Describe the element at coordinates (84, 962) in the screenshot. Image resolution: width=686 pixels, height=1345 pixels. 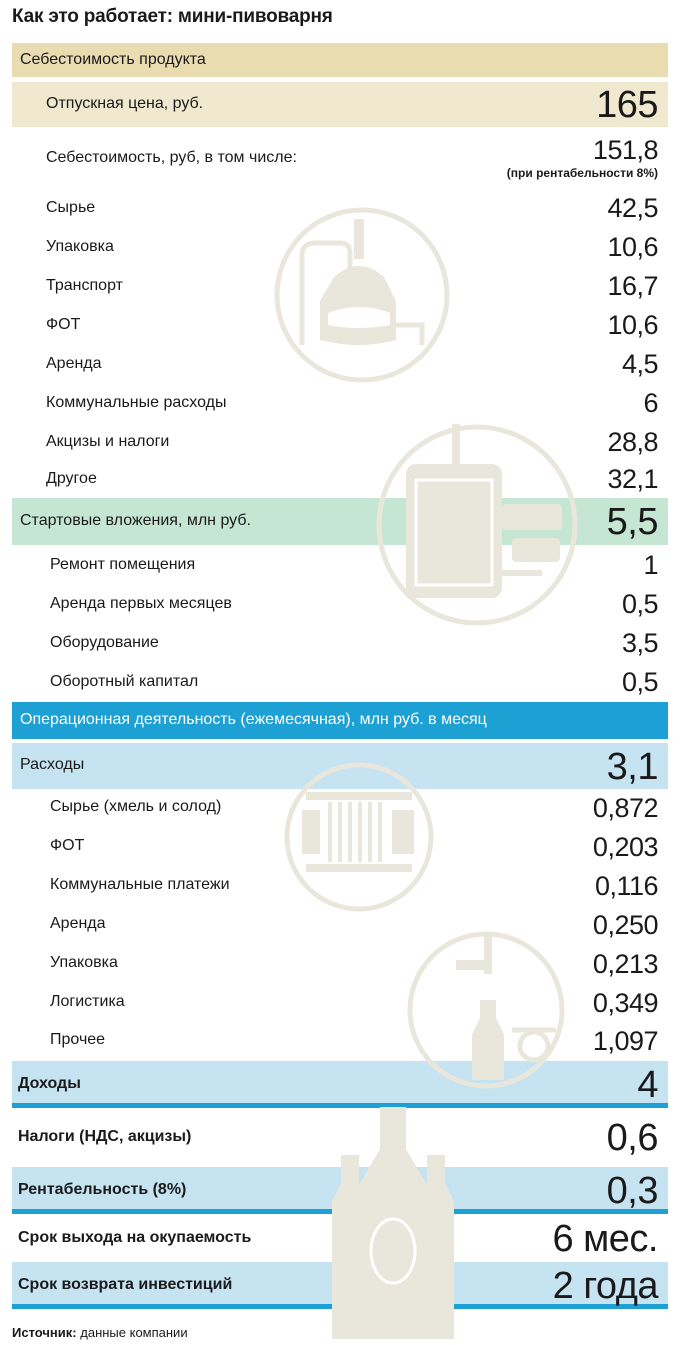
I see `ops-item-label: Упаковка` at that location.